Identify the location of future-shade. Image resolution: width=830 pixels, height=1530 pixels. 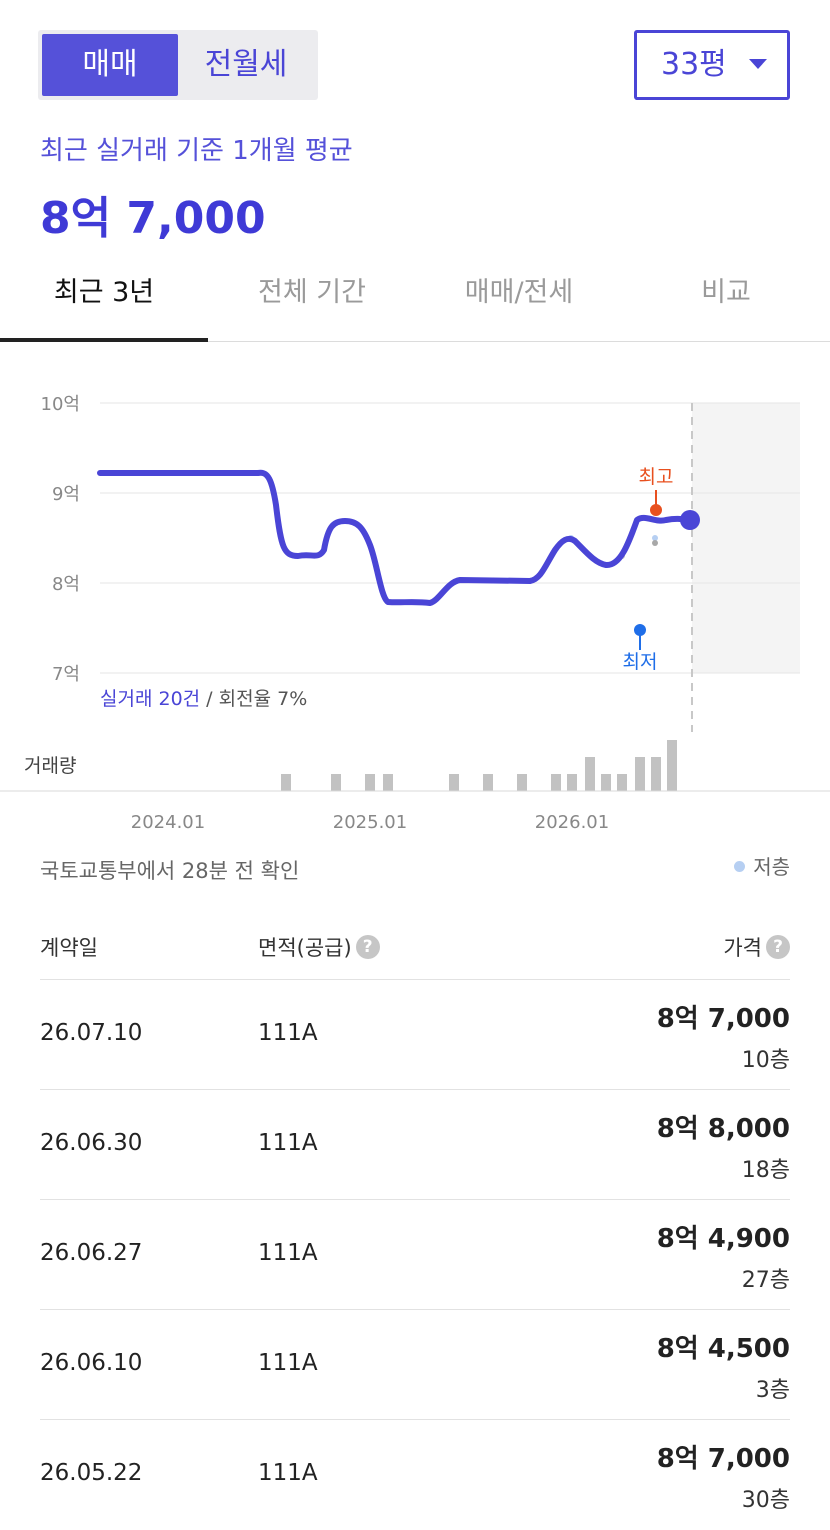
(746, 538).